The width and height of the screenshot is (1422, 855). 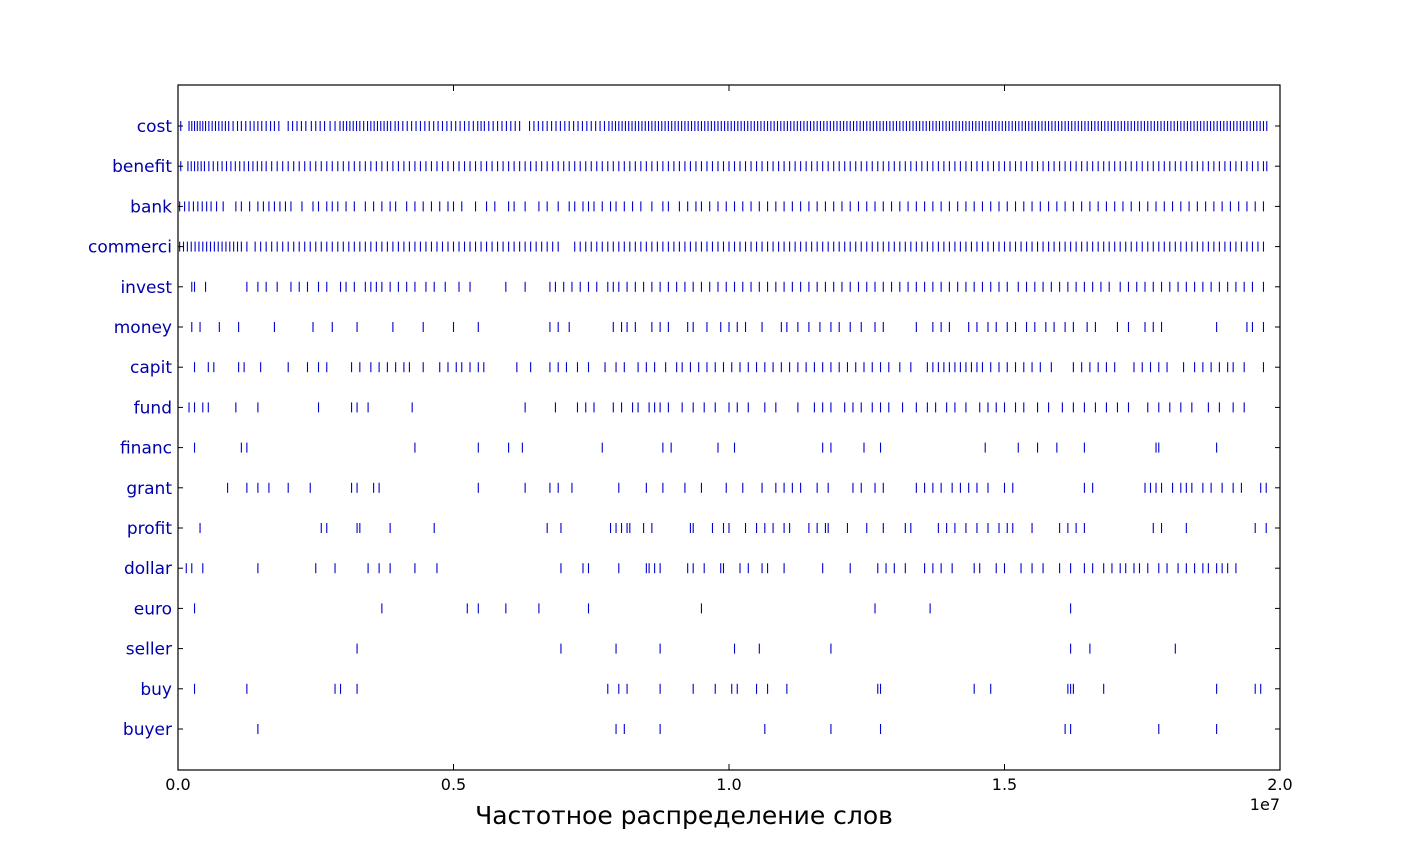 What do you see at coordinates (705, 447) in the screenshot?
I see `word-row-financ` at bounding box center [705, 447].